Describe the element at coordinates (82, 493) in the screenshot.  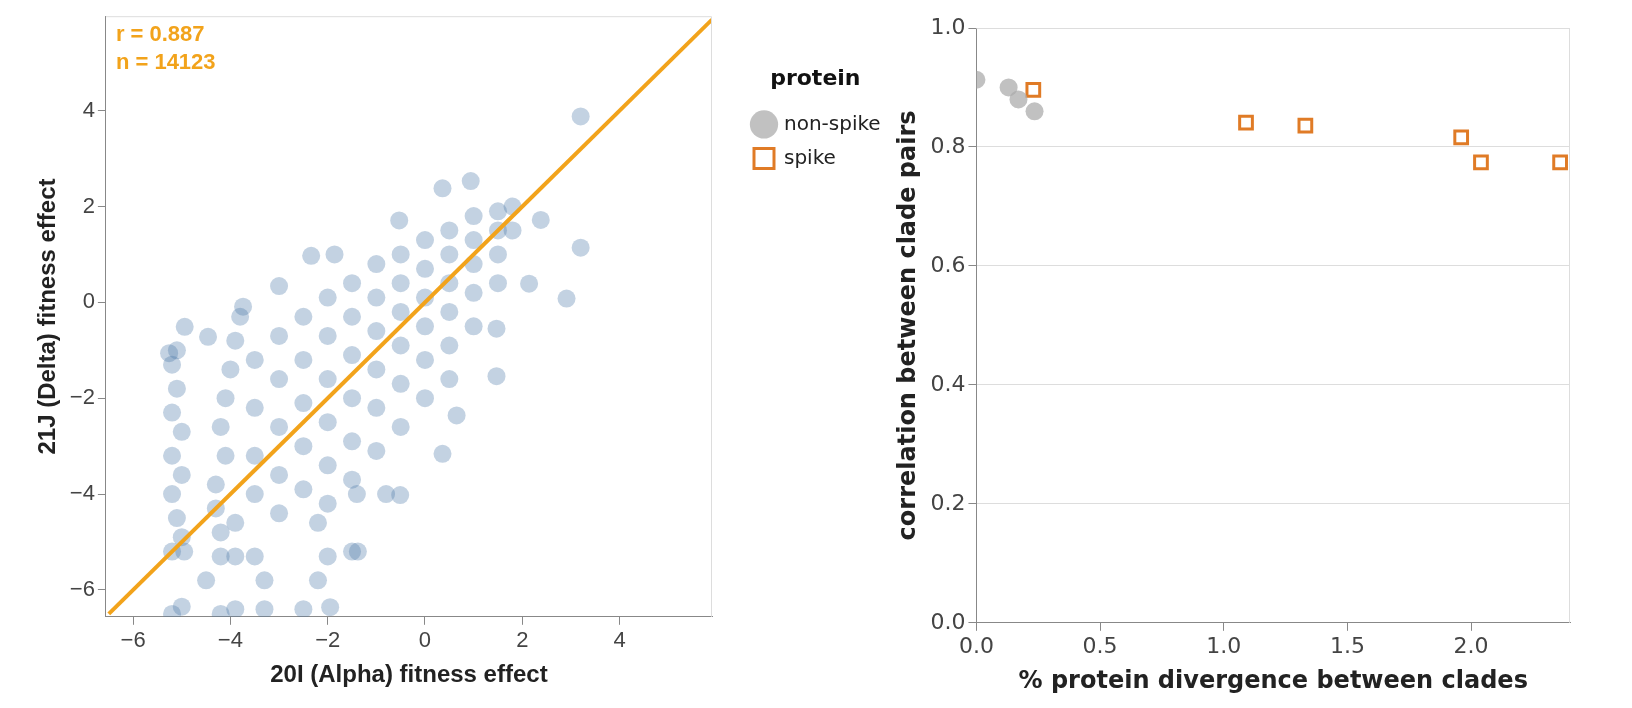
I see `y-tick-label: −4` at that location.